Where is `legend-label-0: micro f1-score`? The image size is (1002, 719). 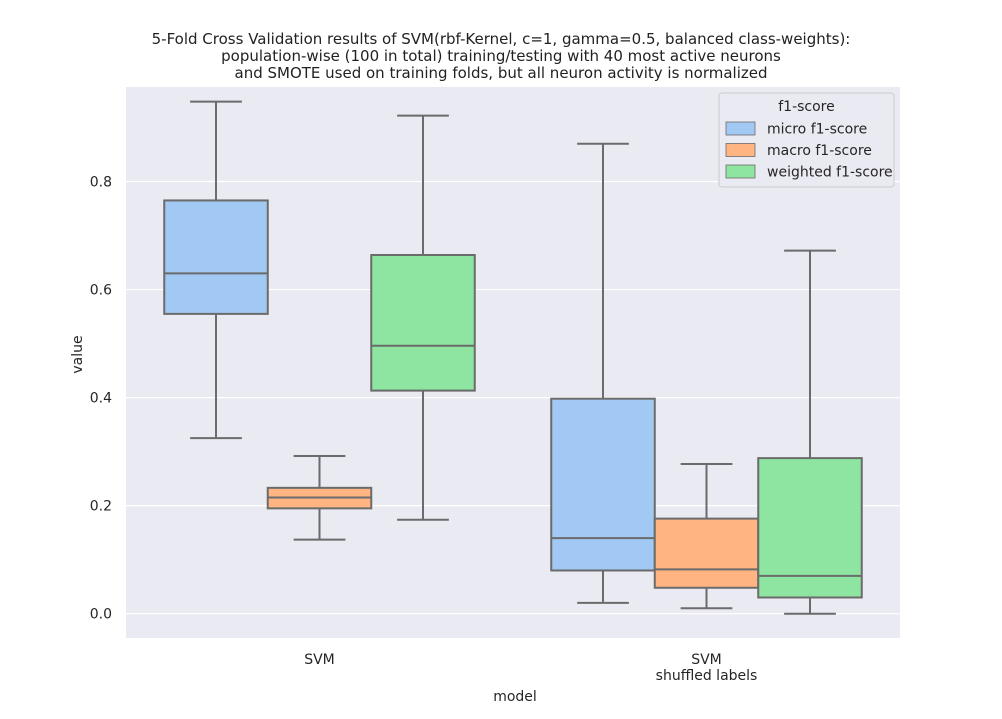
legend-label-0: micro f1-score is located at coordinates (817, 130).